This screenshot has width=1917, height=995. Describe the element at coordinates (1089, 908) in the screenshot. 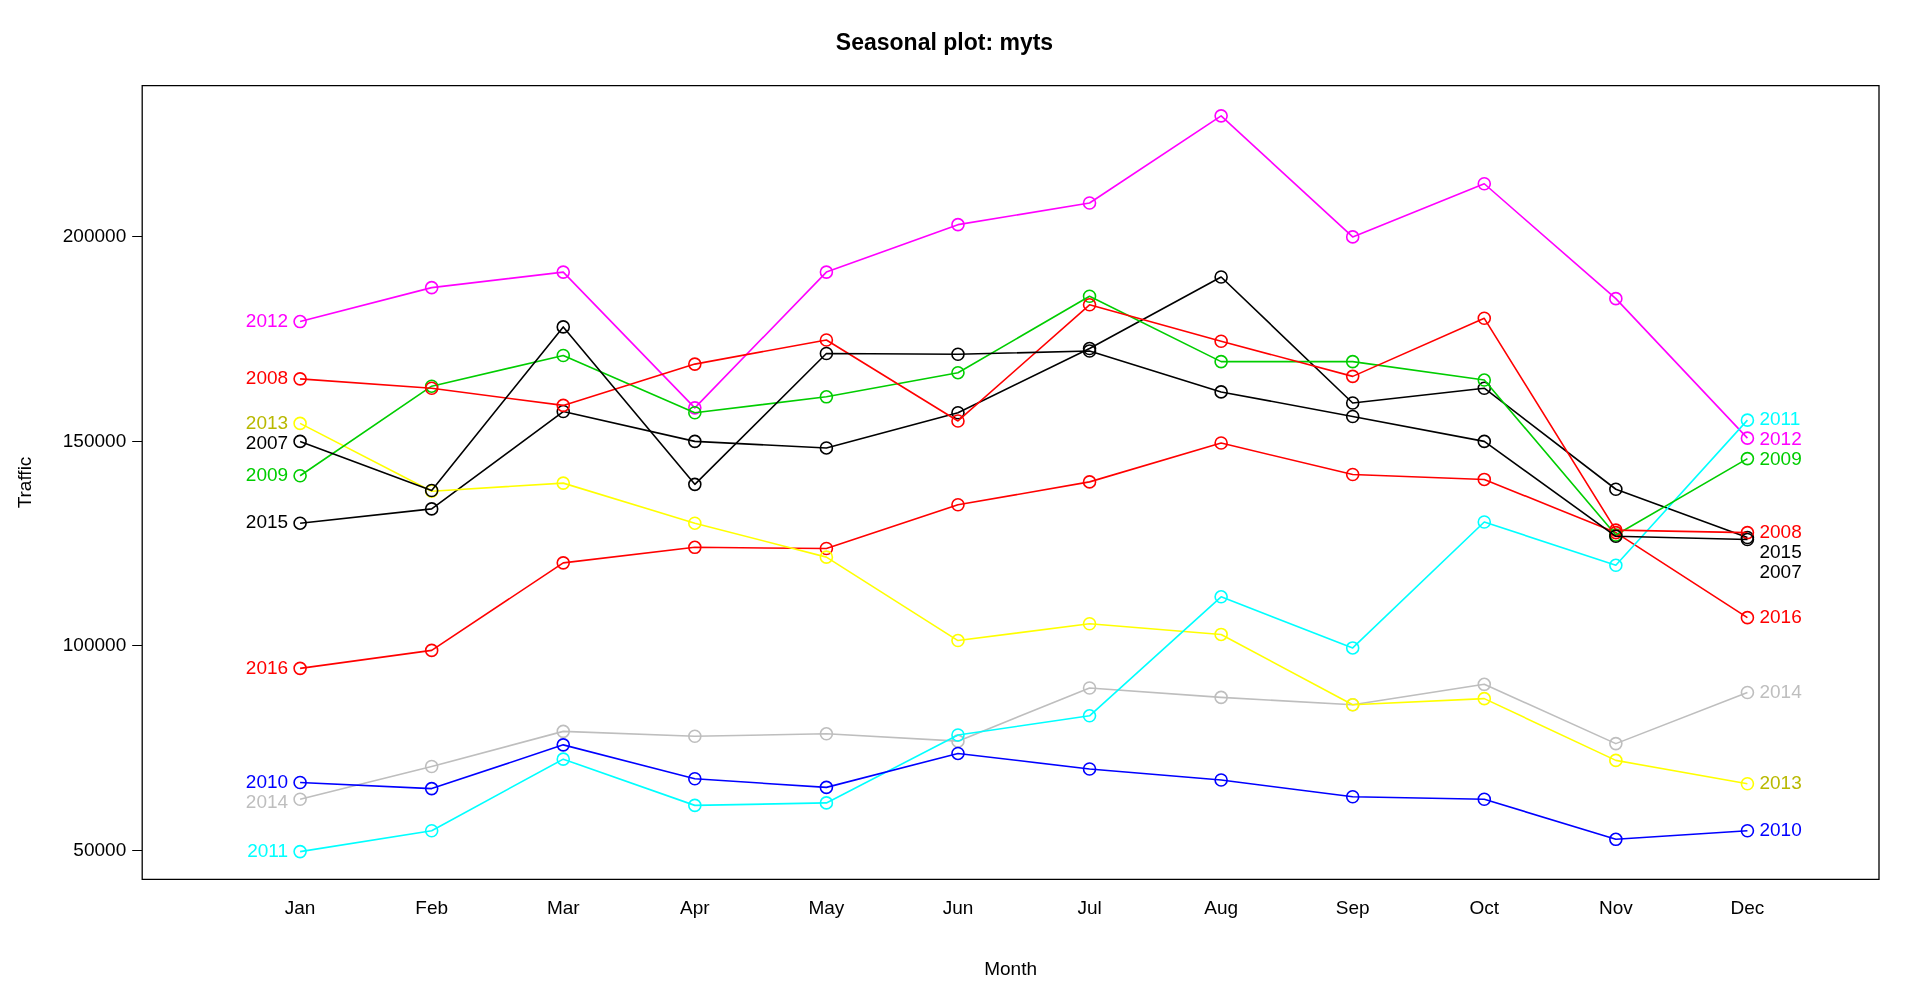

I see `x-tick-label: Jul` at that location.